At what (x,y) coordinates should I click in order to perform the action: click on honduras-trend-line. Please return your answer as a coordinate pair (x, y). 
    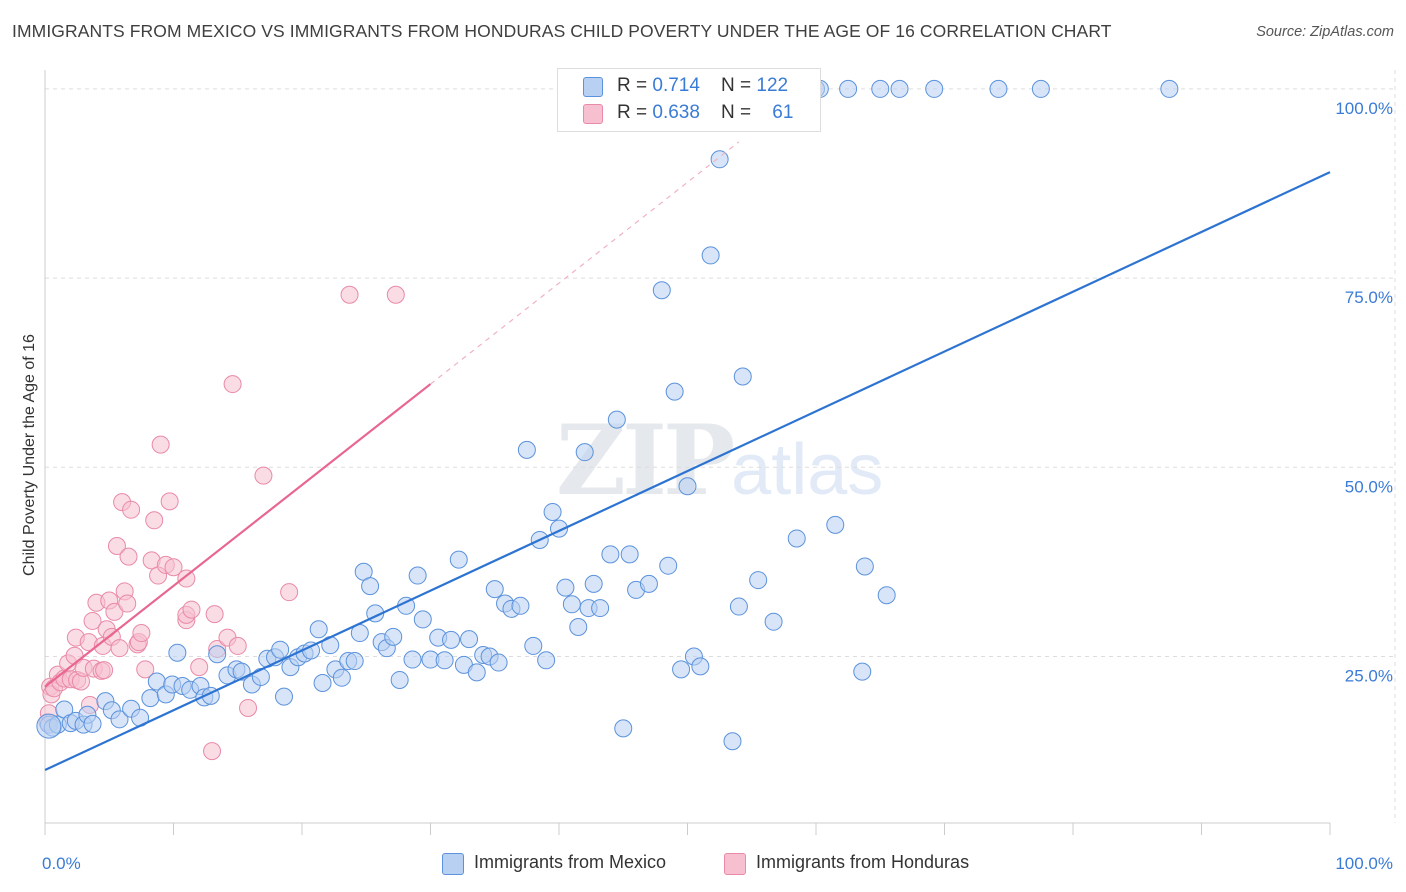
    Looking at the image, I should click on (238, 535).